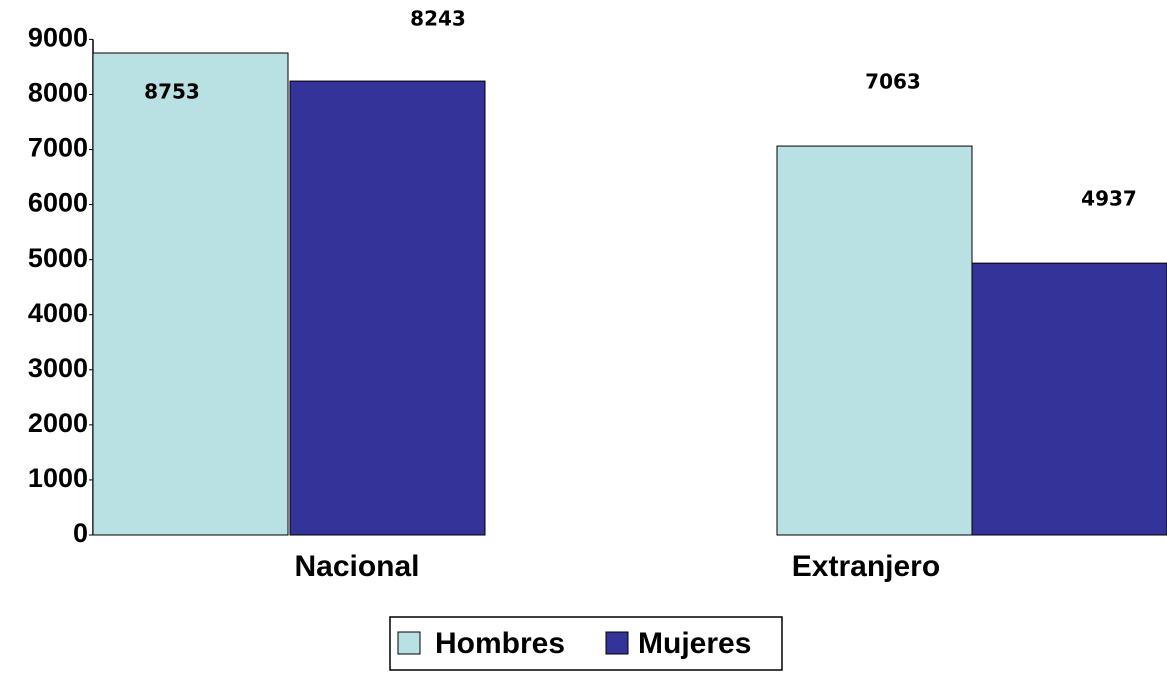 The width and height of the screenshot is (1167, 673). What do you see at coordinates (694, 643) in the screenshot?
I see `legend-label: Mujeres` at bounding box center [694, 643].